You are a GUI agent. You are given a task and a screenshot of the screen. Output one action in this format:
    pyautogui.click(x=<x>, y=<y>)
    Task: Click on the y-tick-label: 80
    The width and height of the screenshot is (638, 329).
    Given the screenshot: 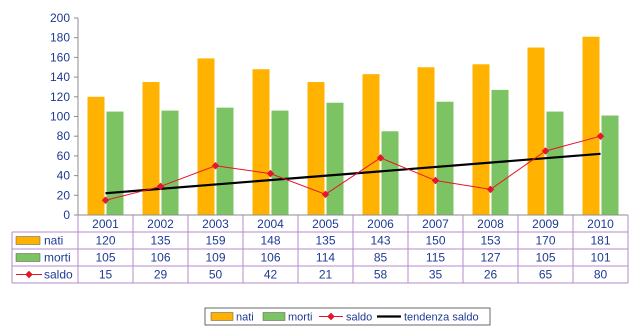 What is the action you would take?
    pyautogui.click(x=64, y=136)
    